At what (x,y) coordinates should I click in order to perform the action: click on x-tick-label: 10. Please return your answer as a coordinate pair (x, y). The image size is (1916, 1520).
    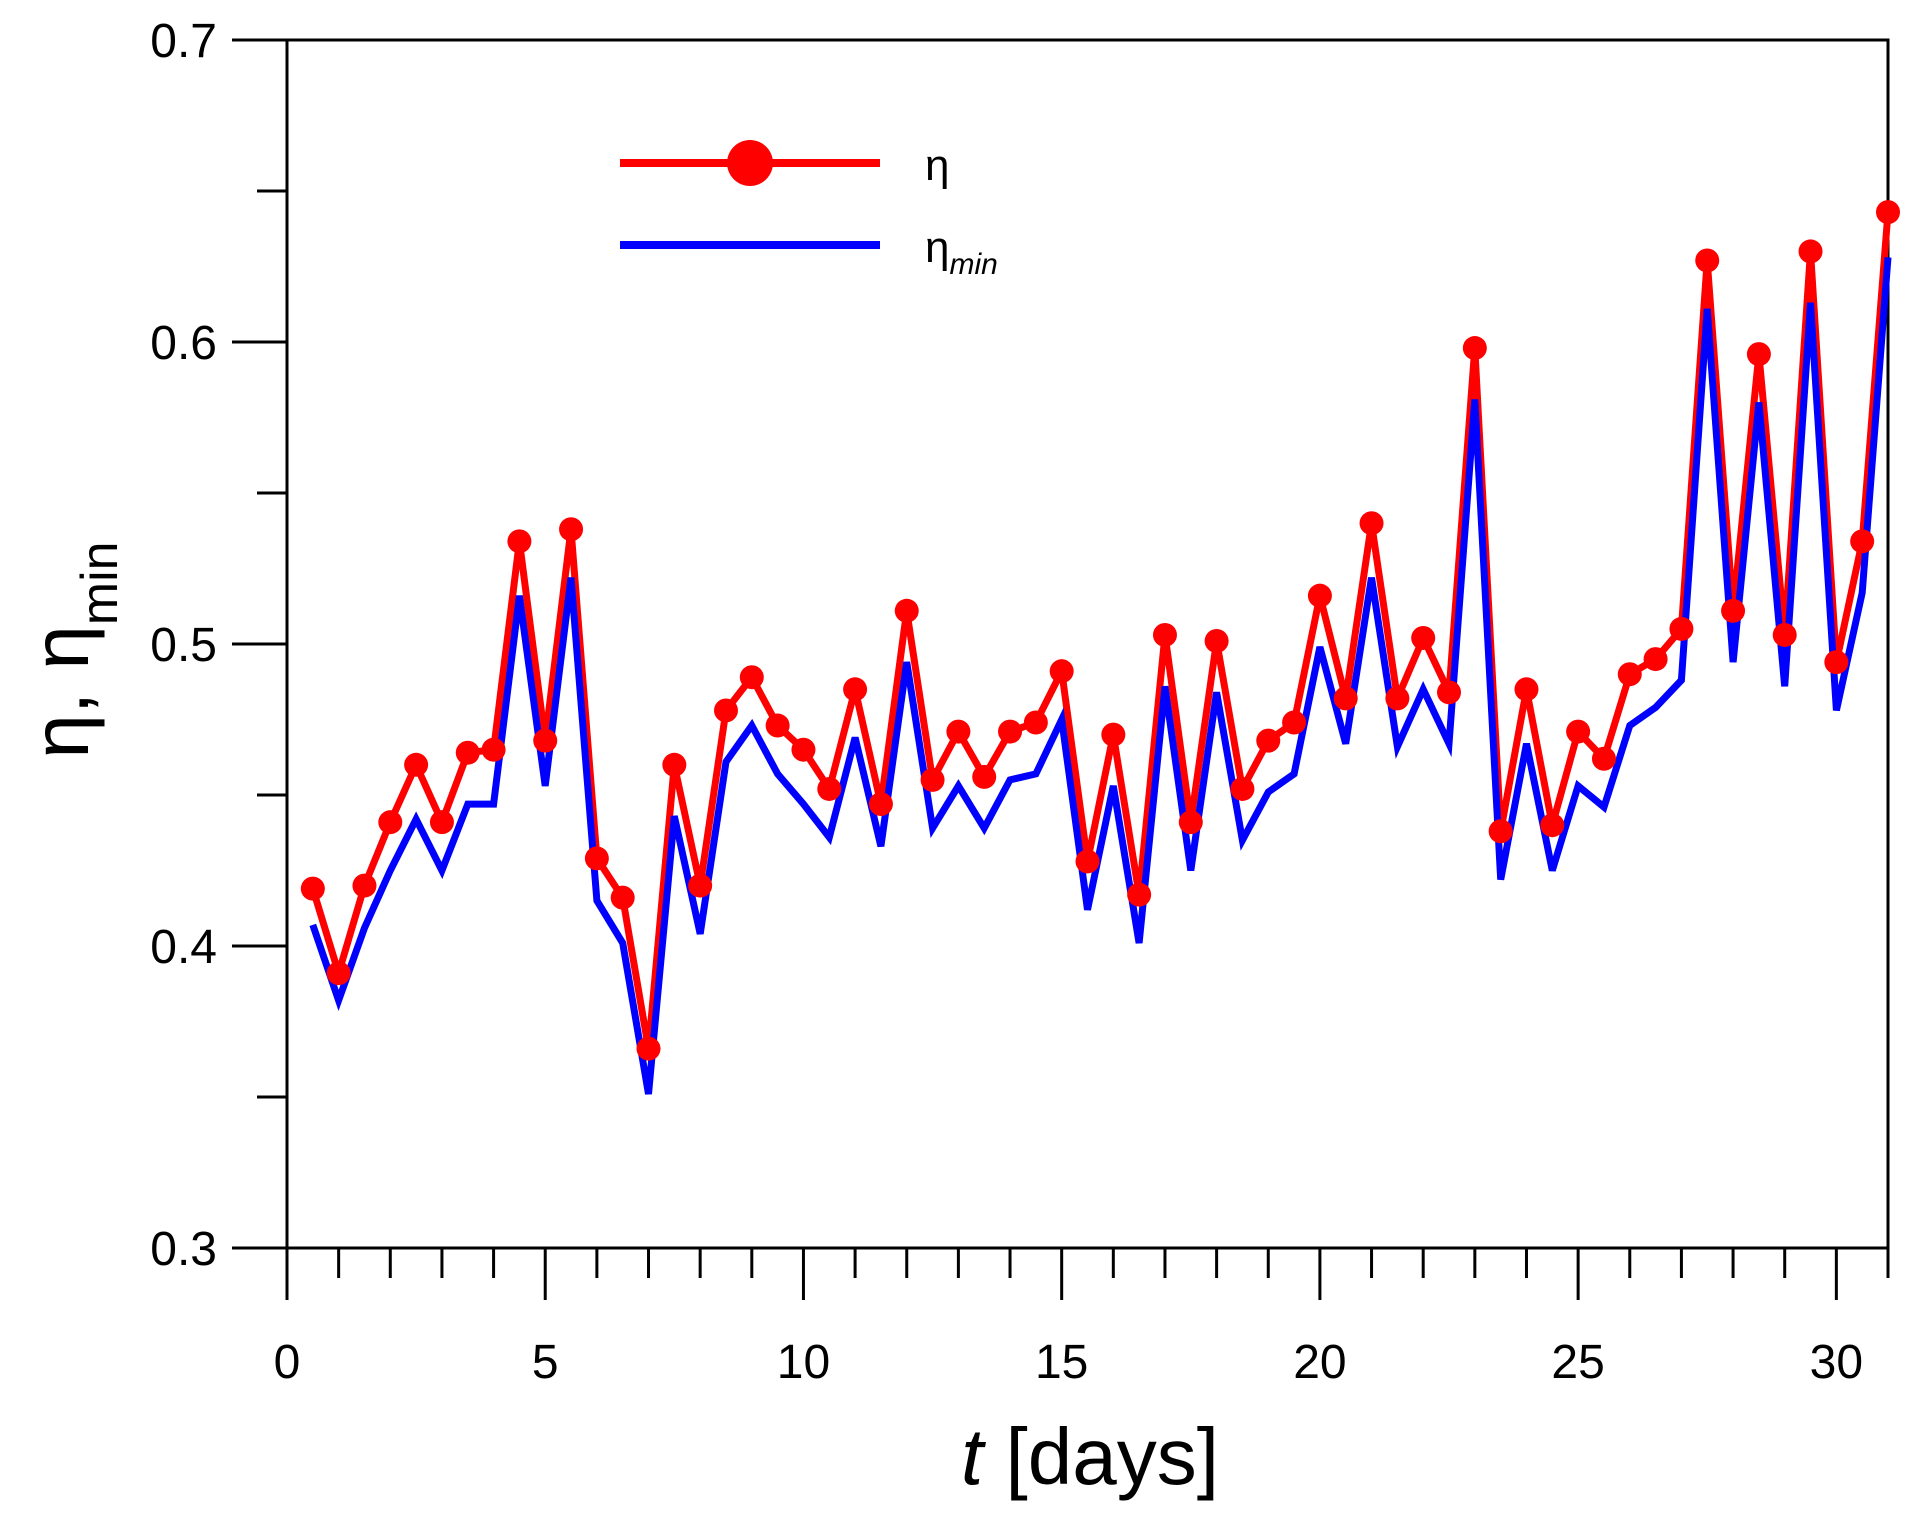
    Looking at the image, I should click on (803, 1362).